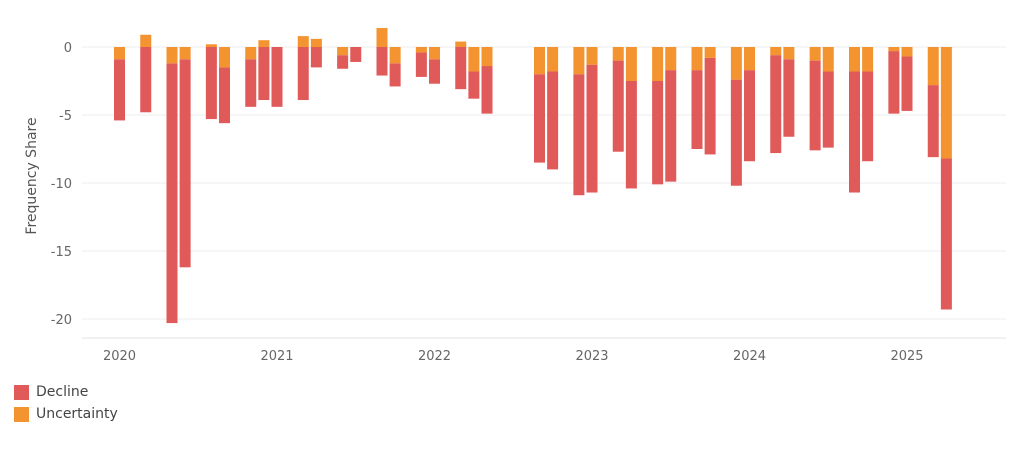 The height and width of the screenshot is (455, 1022). Describe the element at coordinates (591, 356) in the screenshot. I see `x-tick-label: 2023` at that location.